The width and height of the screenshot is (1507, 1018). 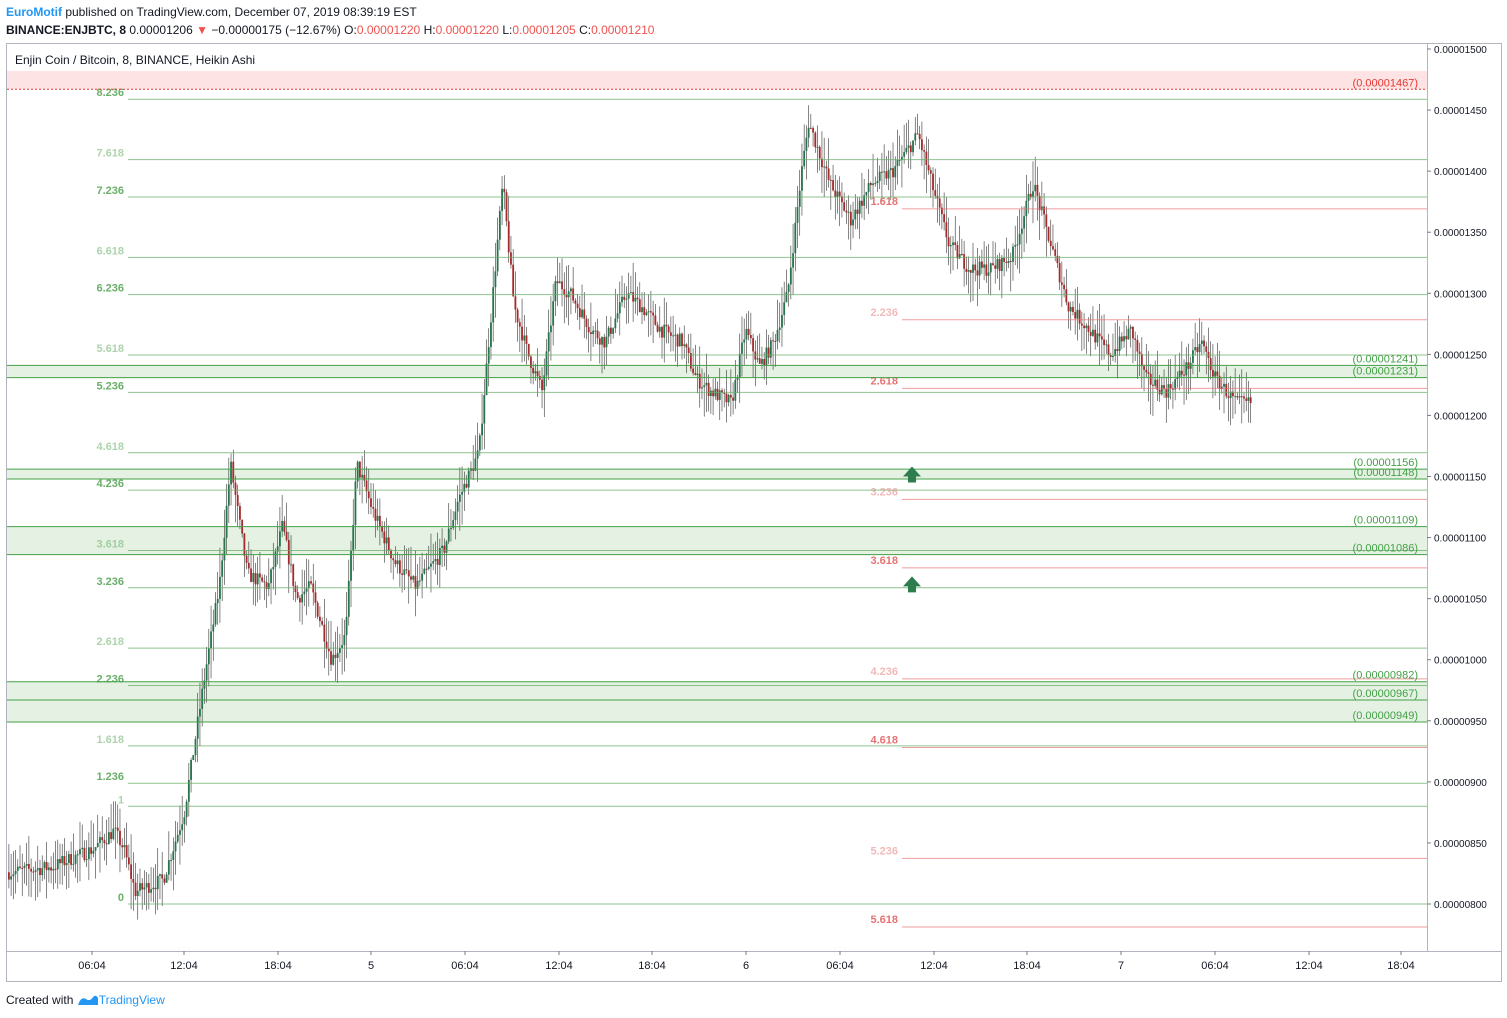 I want to click on high-value: 0.00001220, so click(x=467, y=30).